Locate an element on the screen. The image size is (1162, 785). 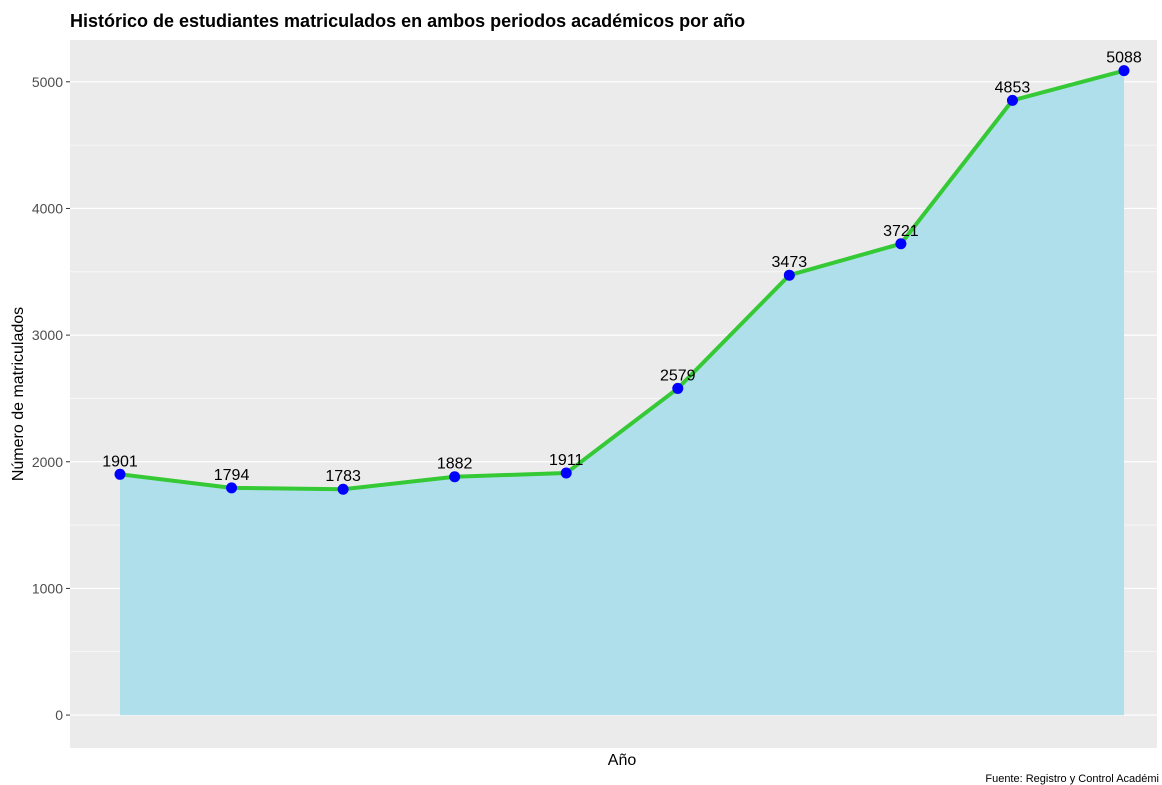
y-tick-label: 1000 is located at coordinates (47, 588).